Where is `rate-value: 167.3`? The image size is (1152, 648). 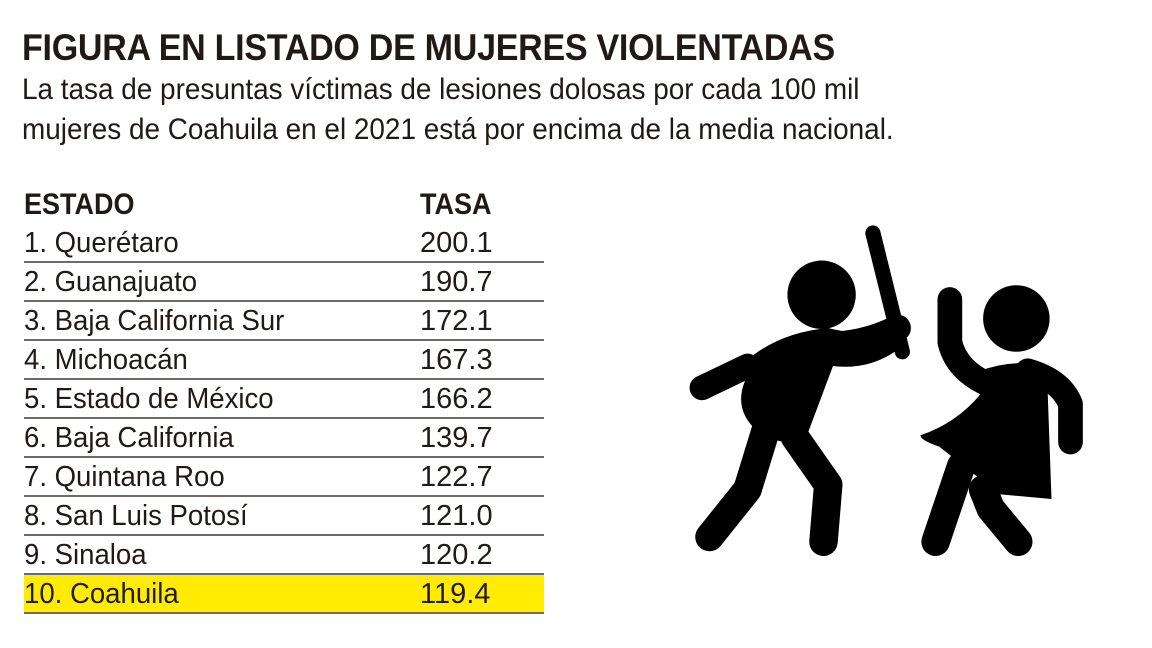 rate-value: 167.3 is located at coordinates (456, 360).